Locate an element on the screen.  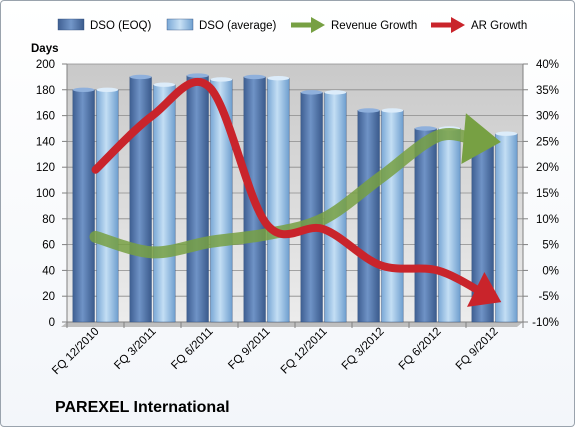
y-tick-label: 40 is located at coordinates (48, 271).